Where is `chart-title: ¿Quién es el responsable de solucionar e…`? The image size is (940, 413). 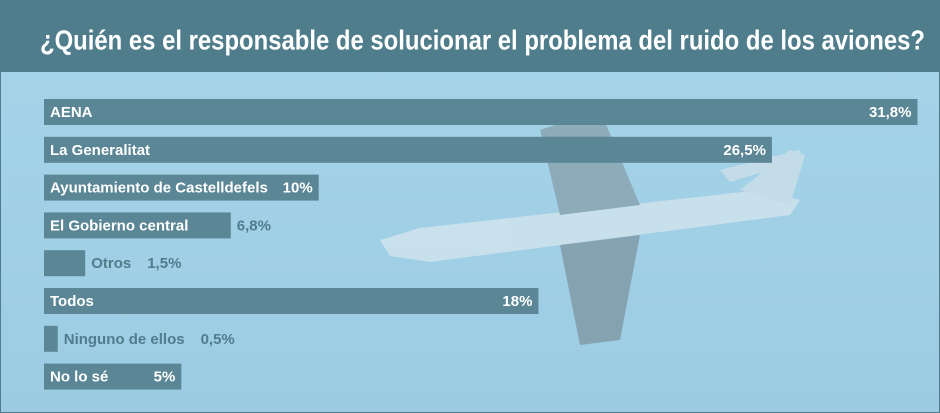
chart-title: ¿Quién es el responsable de solucionar e… is located at coordinates (482, 39).